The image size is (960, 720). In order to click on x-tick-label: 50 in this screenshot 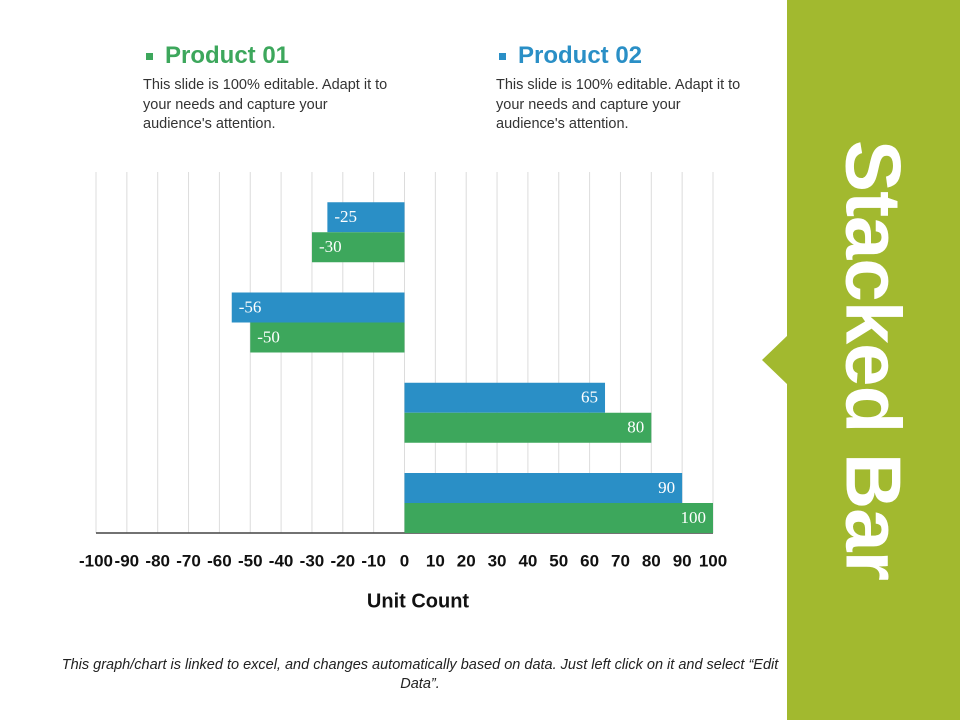, I will do `click(558, 560)`.